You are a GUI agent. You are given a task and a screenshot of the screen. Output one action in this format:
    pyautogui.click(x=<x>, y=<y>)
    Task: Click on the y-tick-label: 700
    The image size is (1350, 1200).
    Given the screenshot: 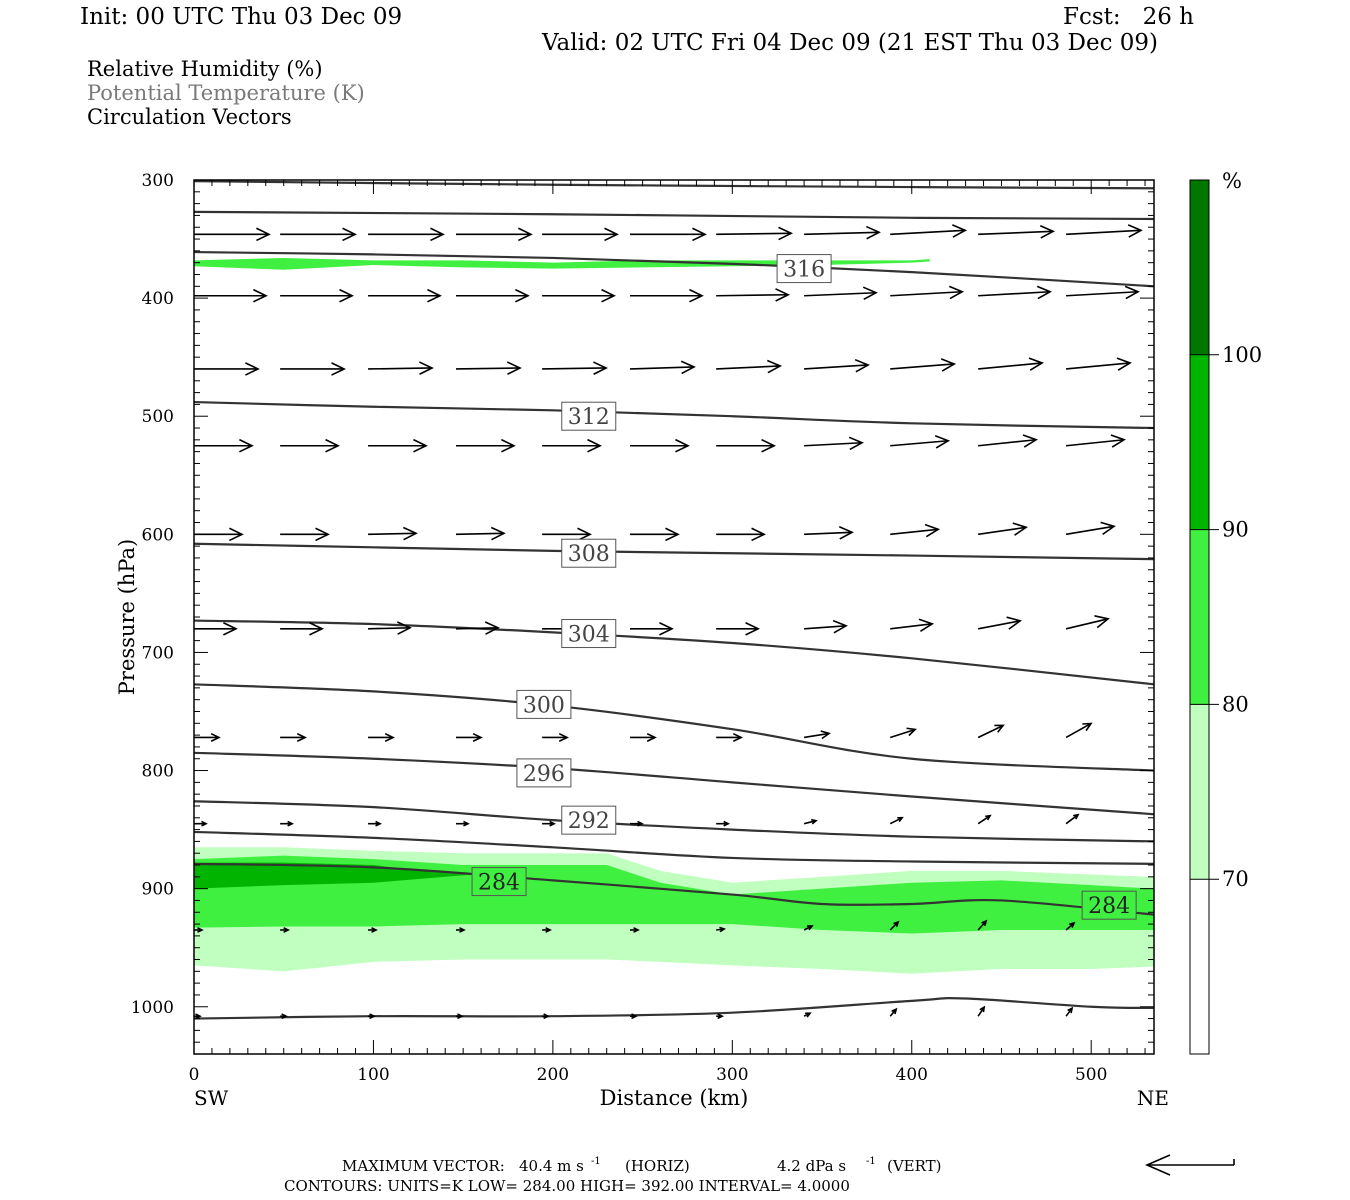 What is the action you would take?
    pyautogui.click(x=158, y=653)
    